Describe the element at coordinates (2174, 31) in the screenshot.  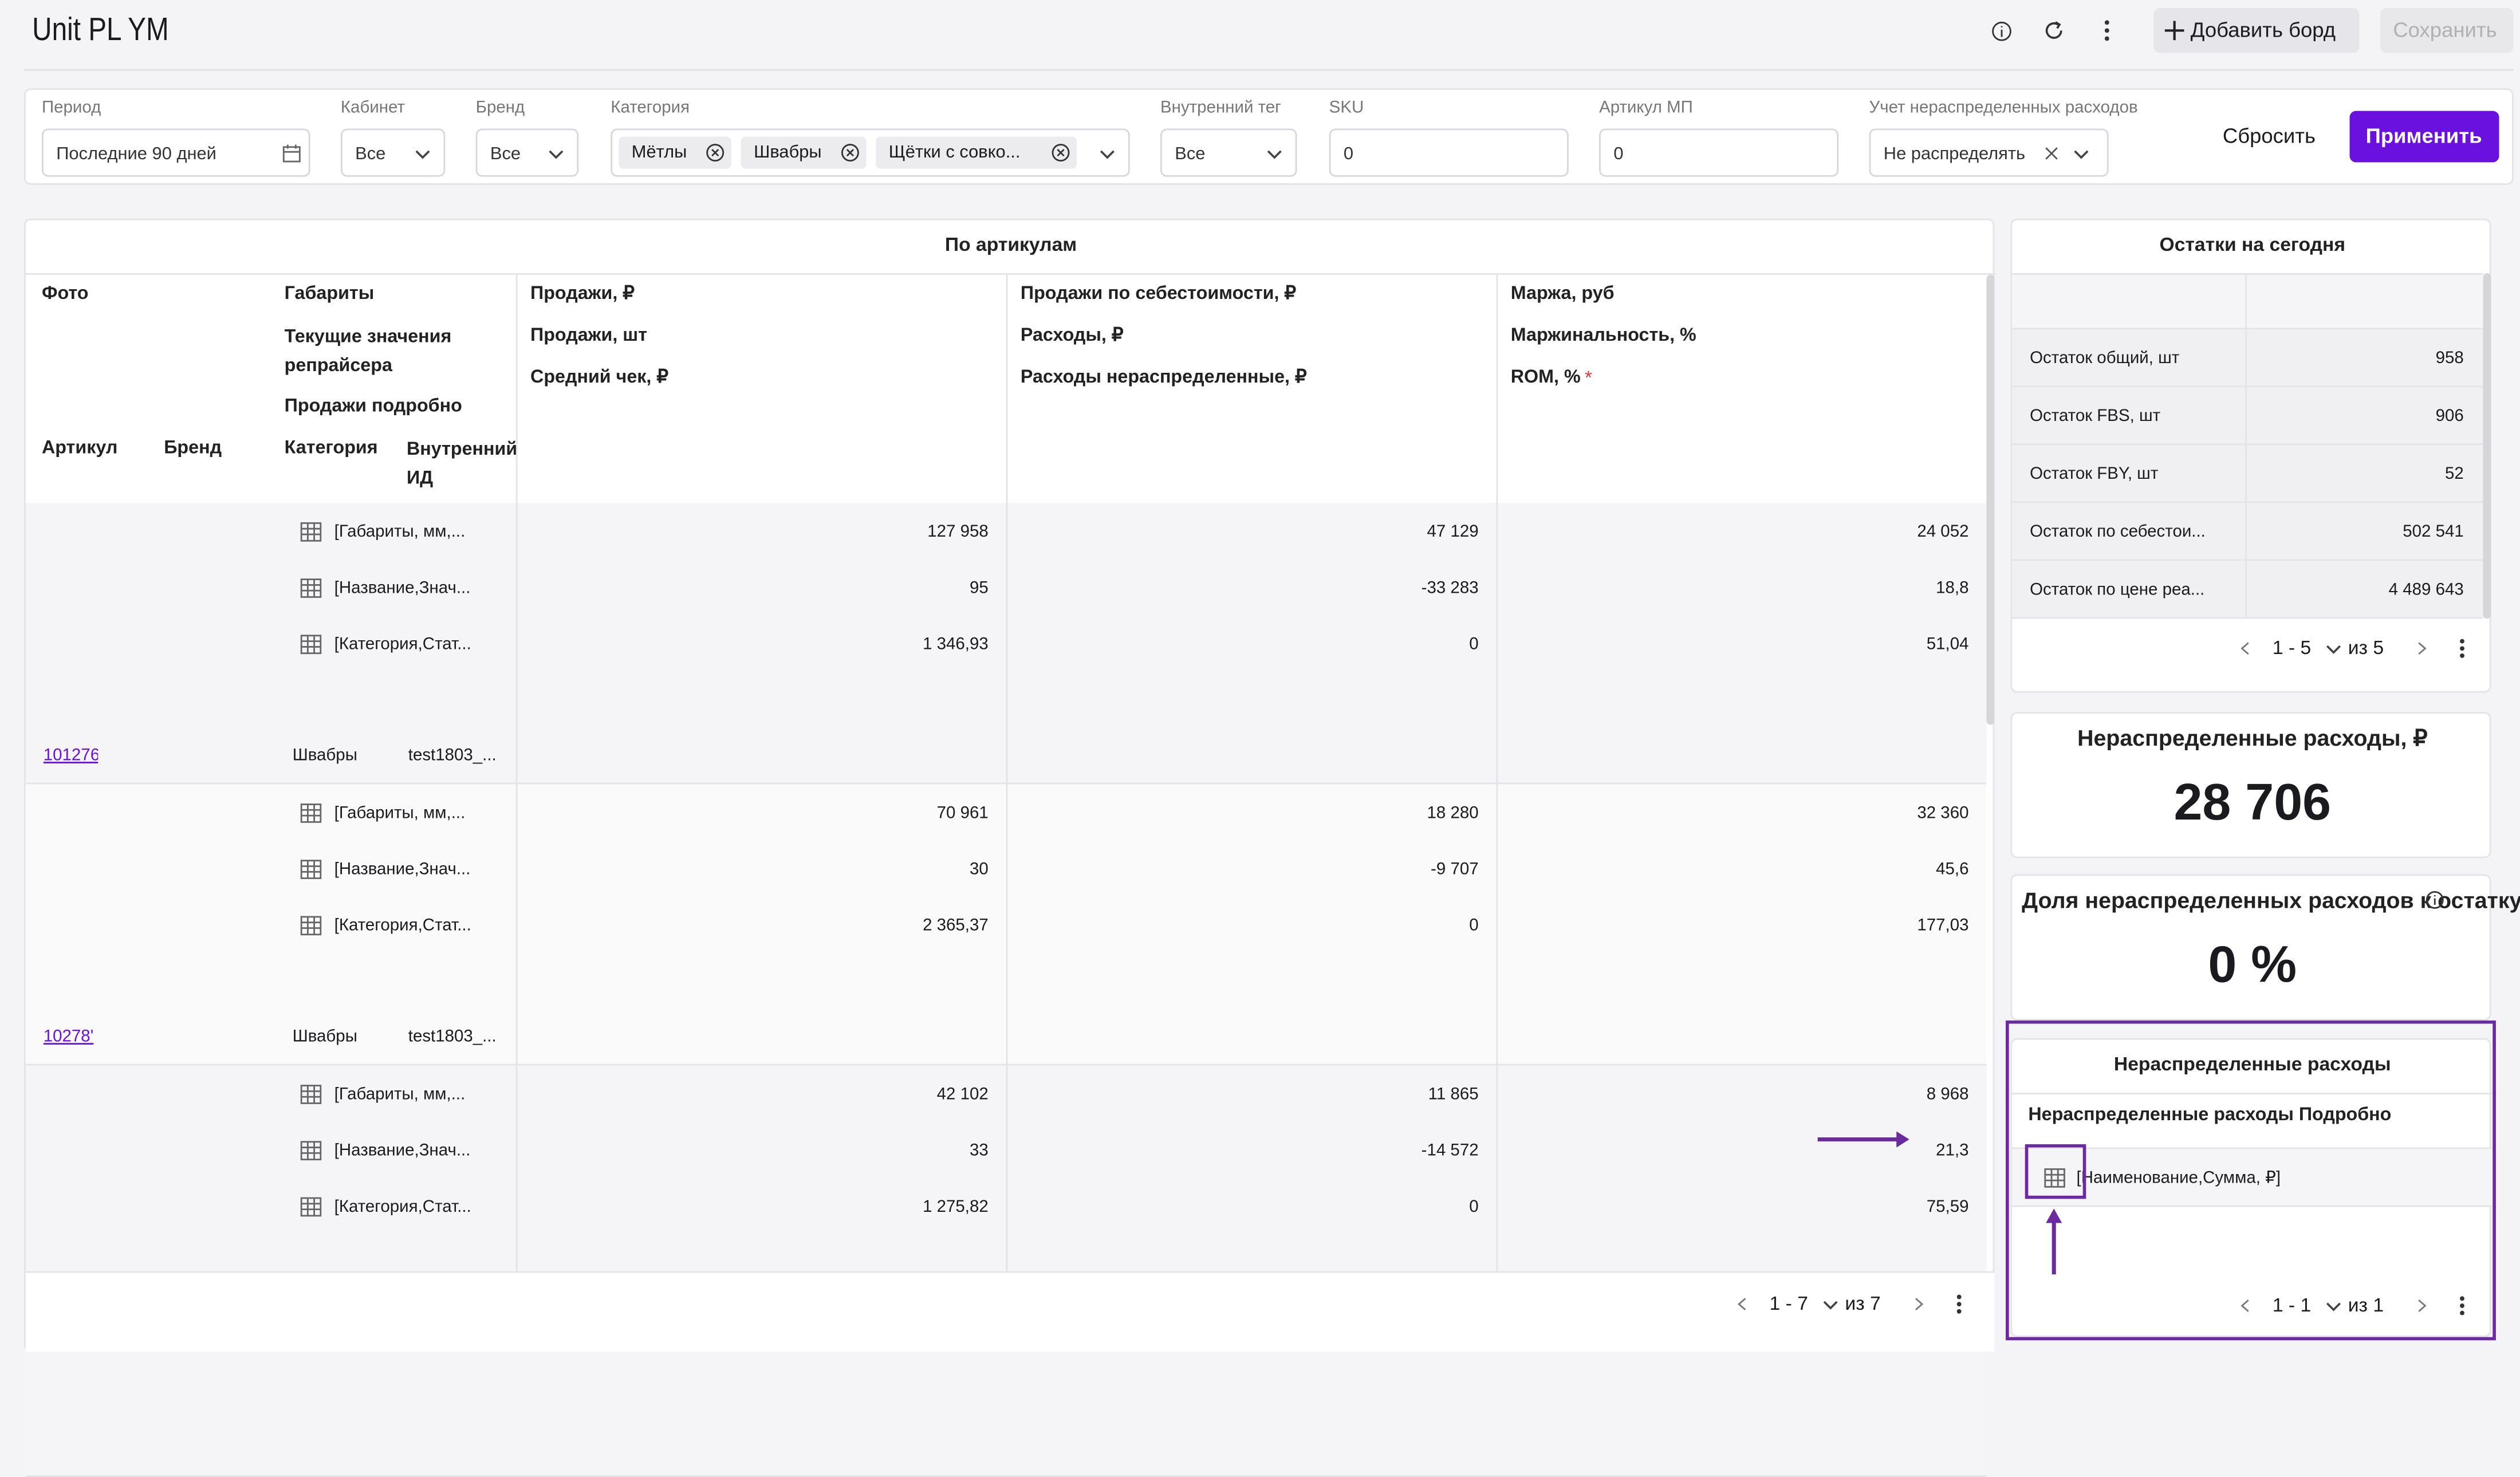
I see `plus-icon` at that location.